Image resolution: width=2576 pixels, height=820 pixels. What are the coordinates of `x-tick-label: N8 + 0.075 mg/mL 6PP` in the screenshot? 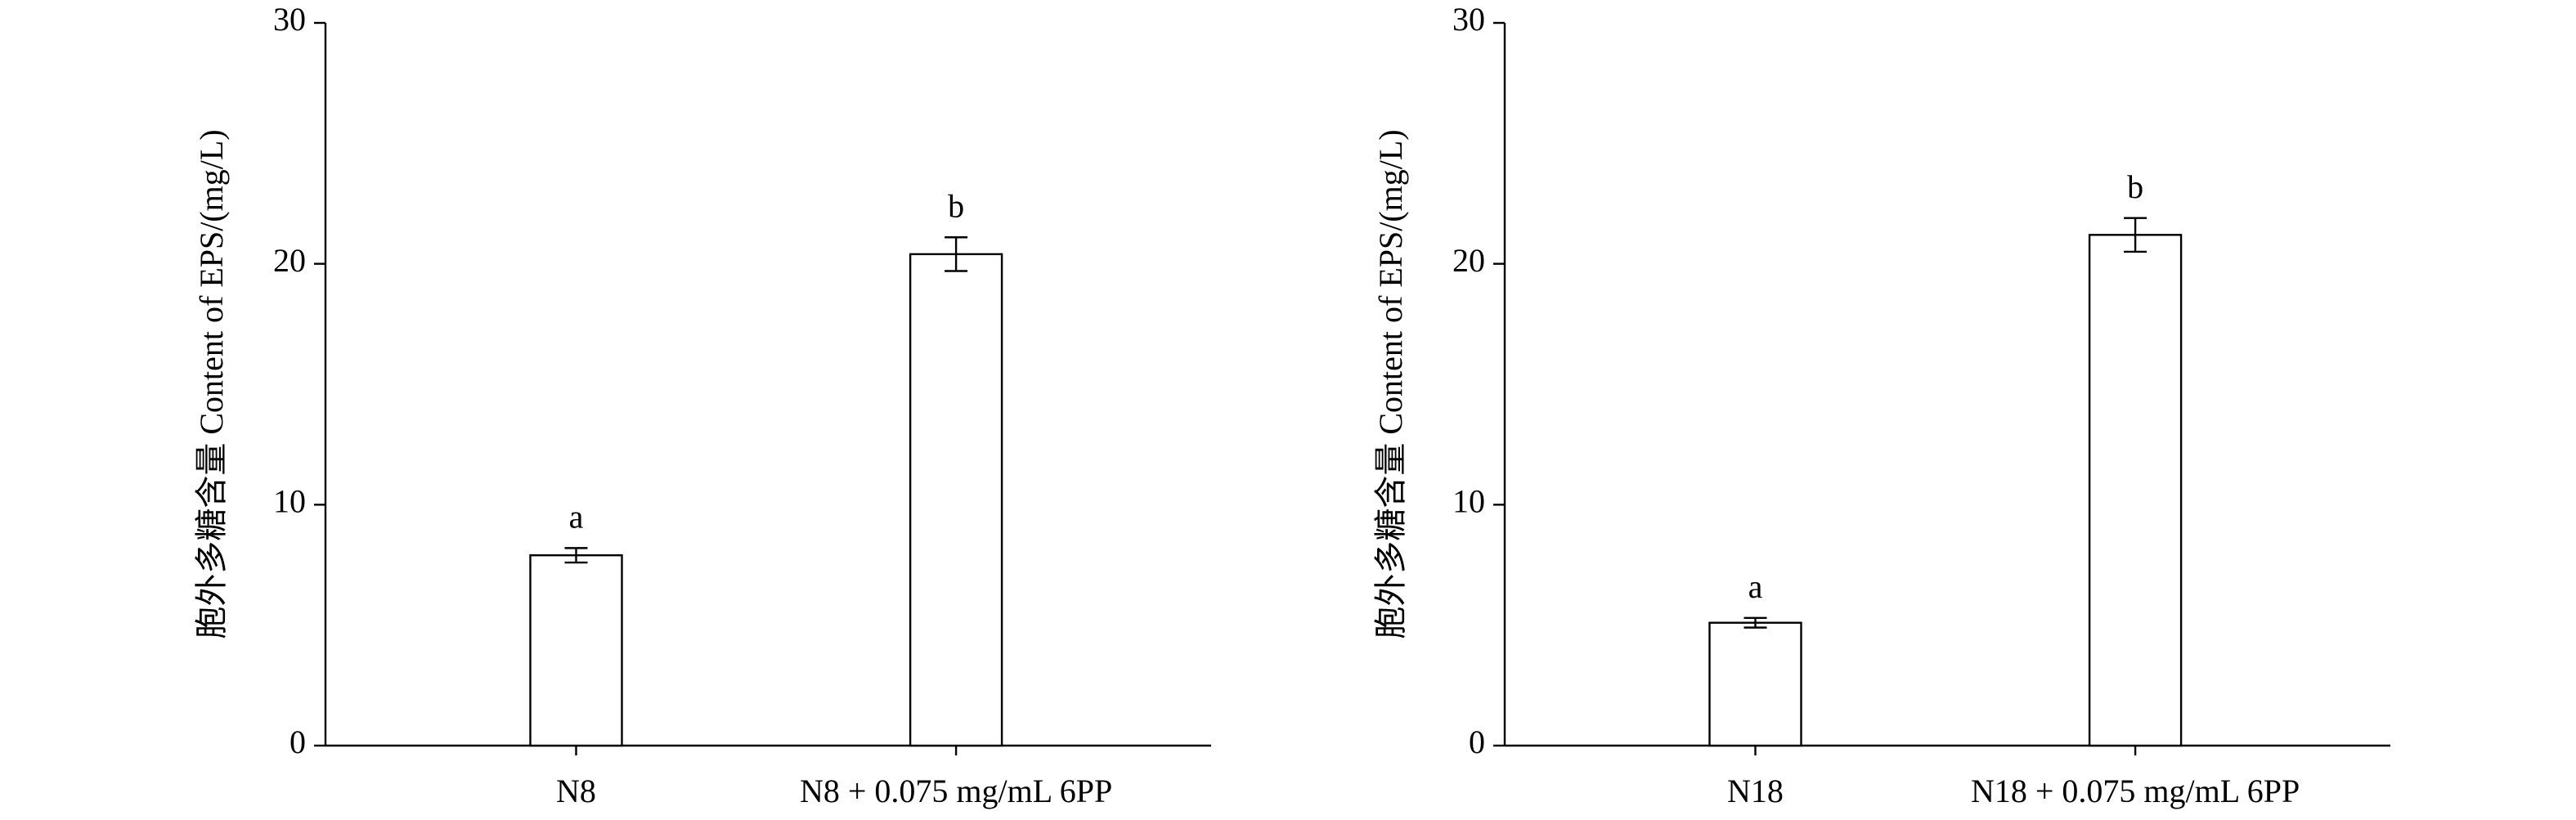 It's located at (956, 791).